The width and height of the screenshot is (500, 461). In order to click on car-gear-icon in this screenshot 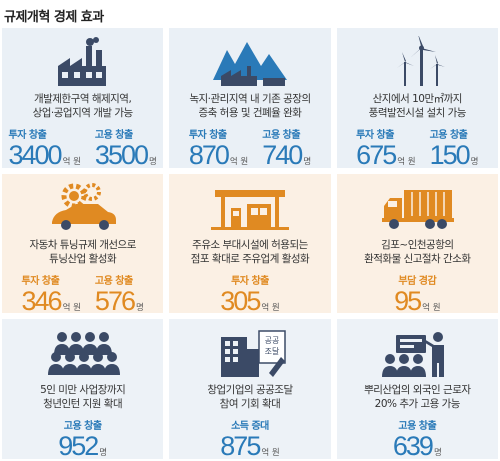, I will do `click(83, 207)`.